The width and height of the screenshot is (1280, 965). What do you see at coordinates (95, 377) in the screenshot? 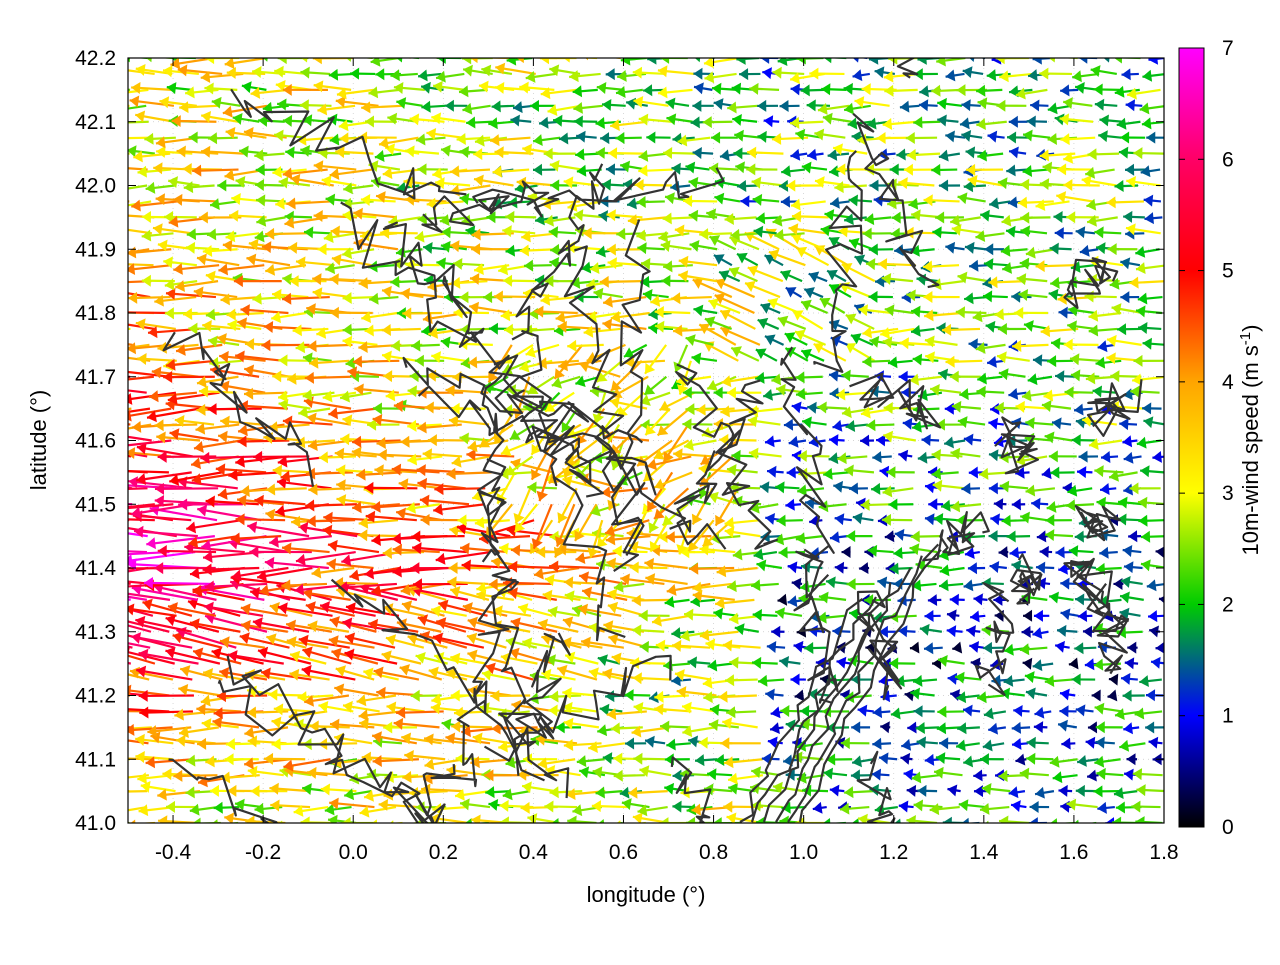
I see `y-tick-label: 41.7` at bounding box center [95, 377].